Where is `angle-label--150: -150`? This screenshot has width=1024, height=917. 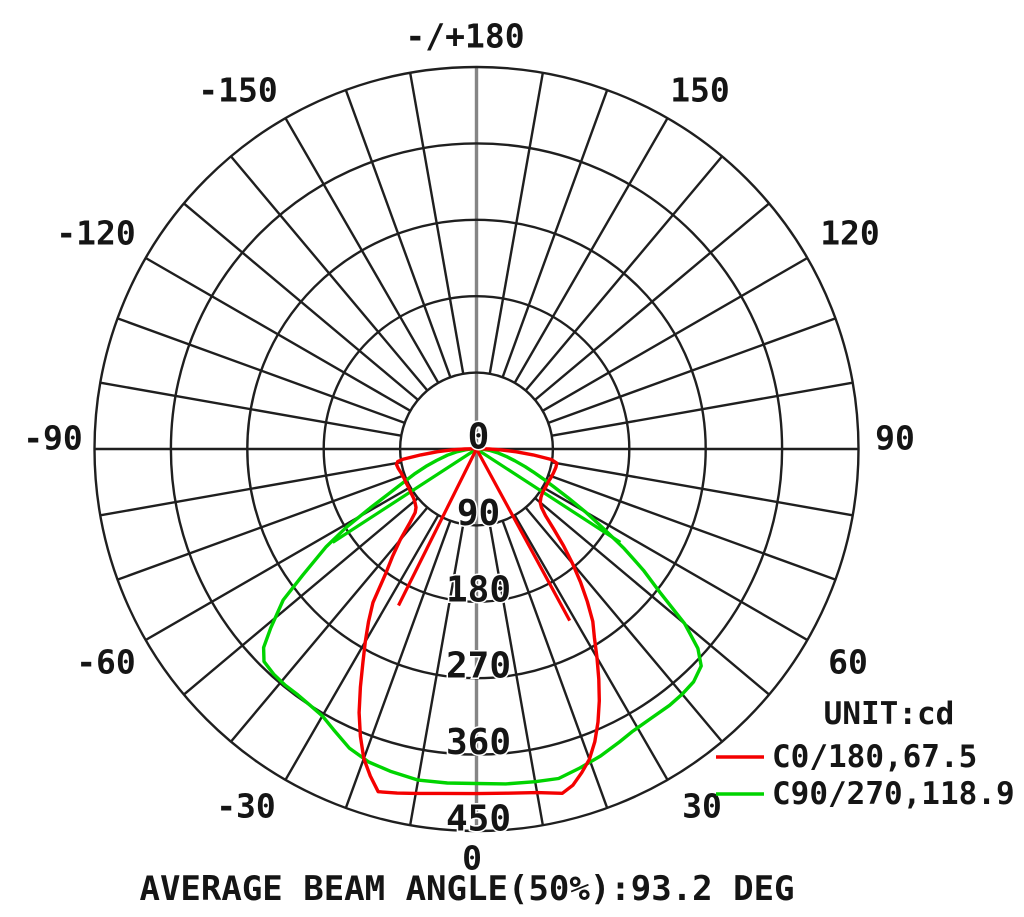
angle-label--150: -150 is located at coordinates (237, 90).